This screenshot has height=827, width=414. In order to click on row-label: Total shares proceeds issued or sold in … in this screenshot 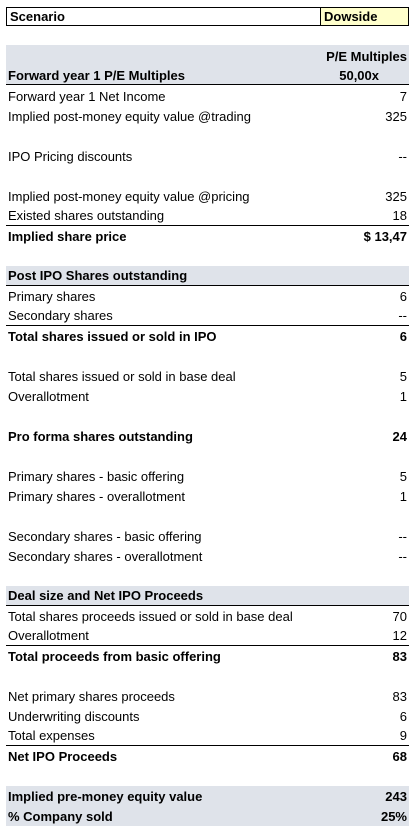, I will do `click(150, 616)`.